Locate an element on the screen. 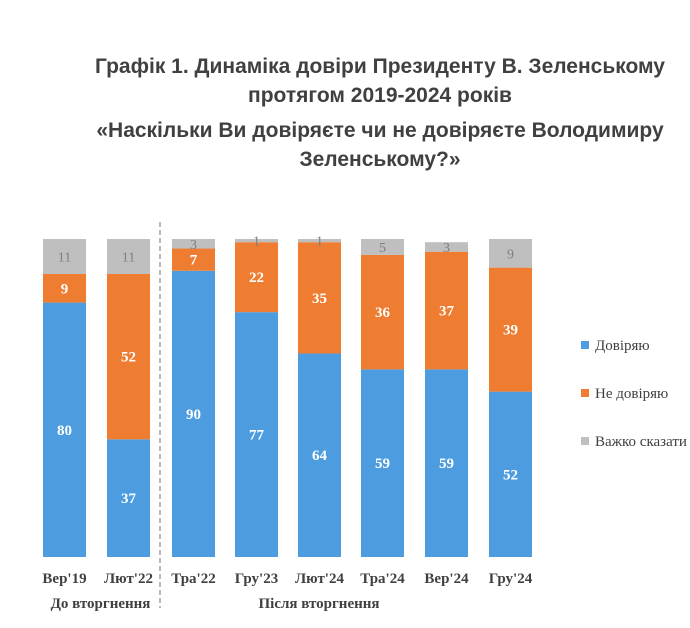 This screenshot has width=690, height=628. data-label: 22 is located at coordinates (256, 278).